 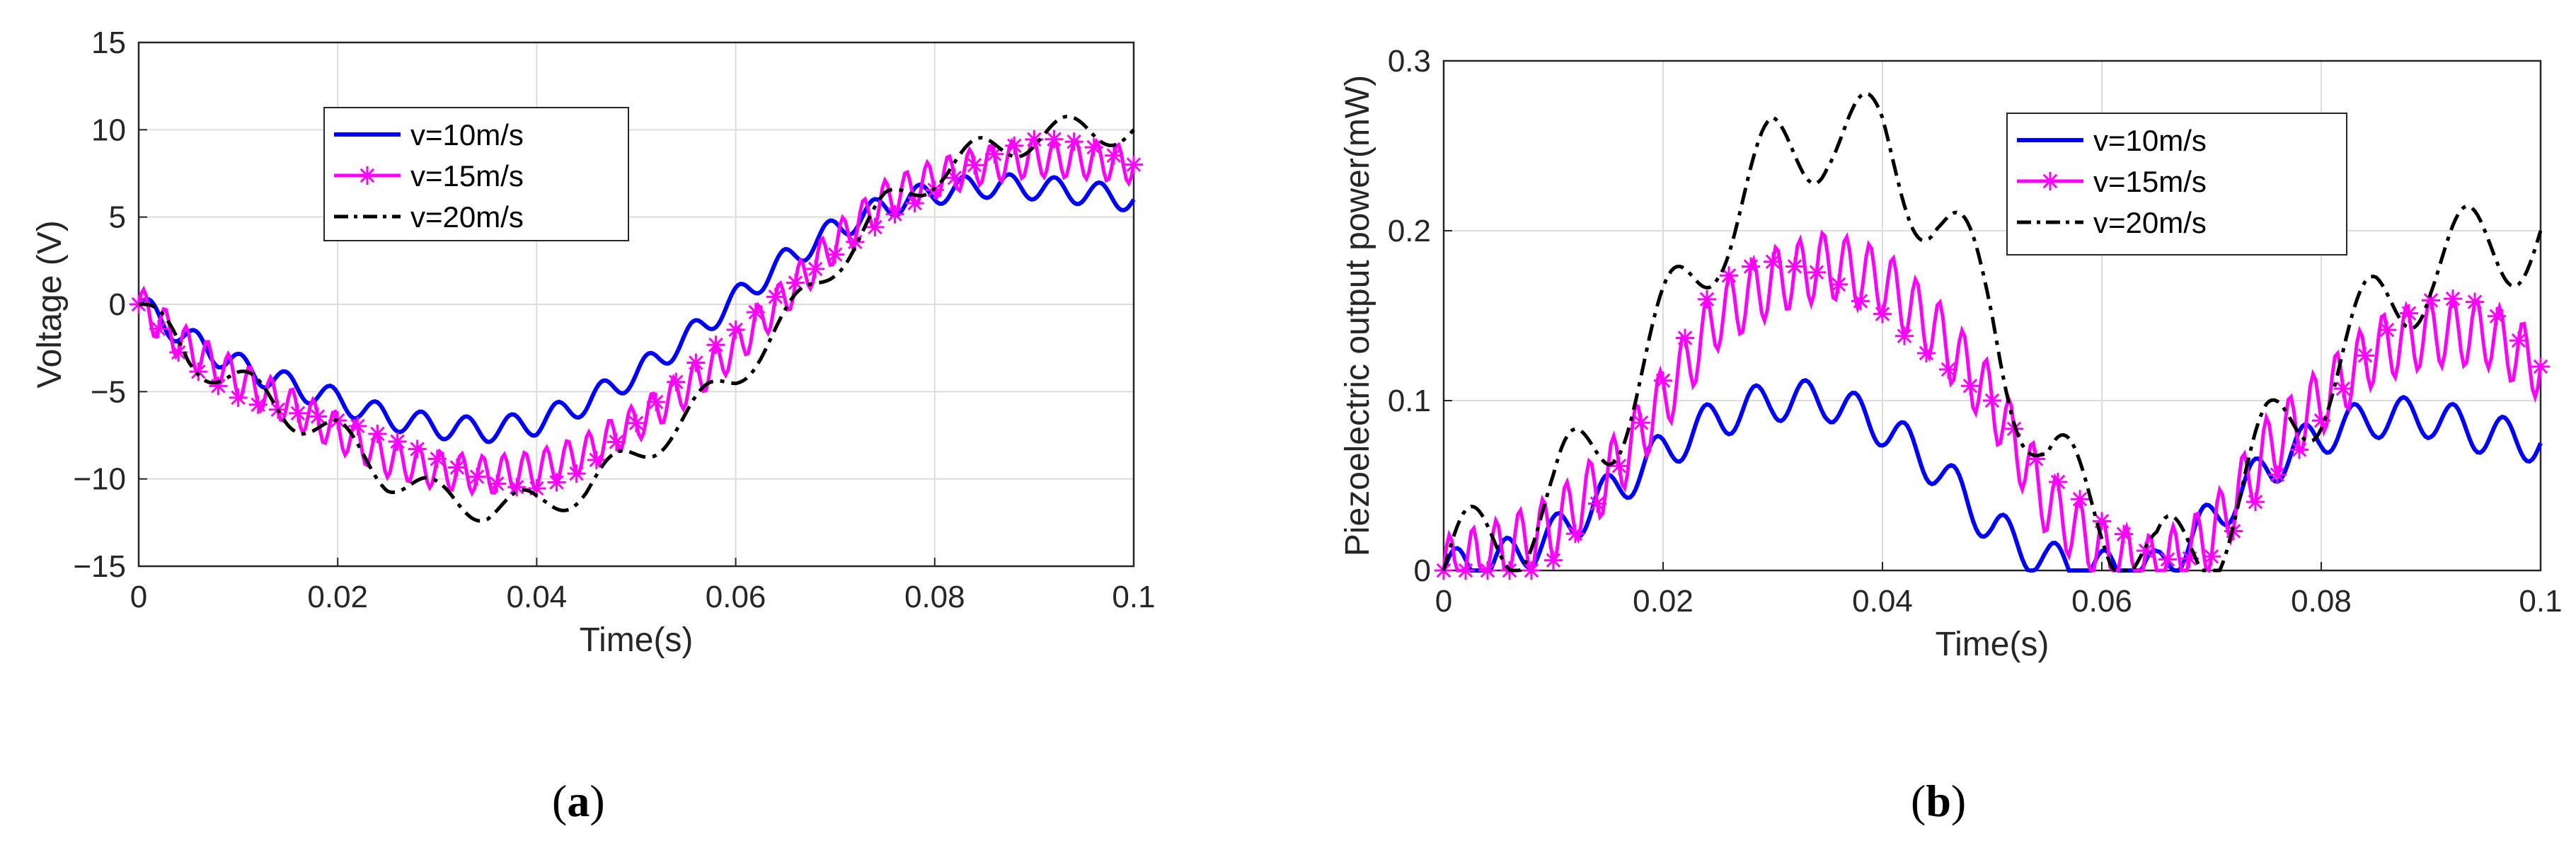 I want to click on legend-label-1: v=15m/s, so click(x=467, y=176).